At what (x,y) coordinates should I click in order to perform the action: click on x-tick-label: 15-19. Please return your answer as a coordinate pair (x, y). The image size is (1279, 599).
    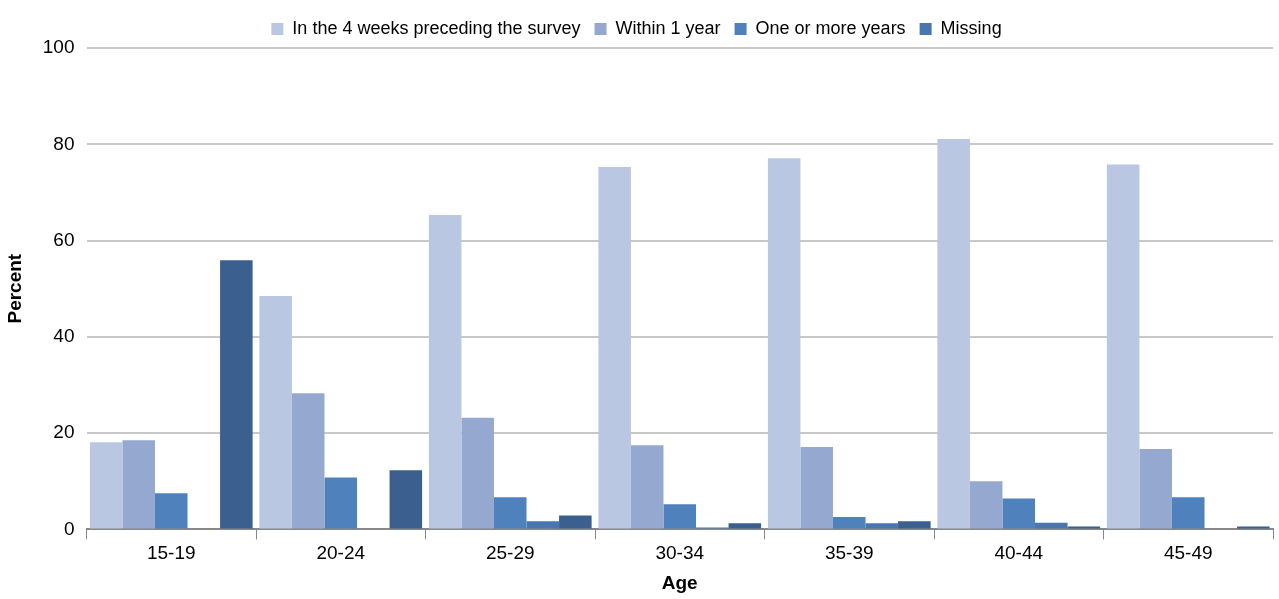
    Looking at the image, I should click on (171, 553).